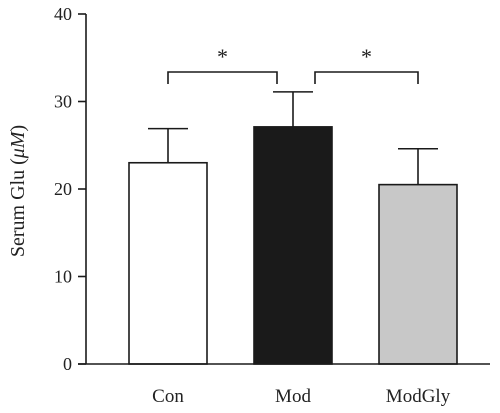  What do you see at coordinates (293, 64) in the screenshot?
I see `significance-group: * *` at bounding box center [293, 64].